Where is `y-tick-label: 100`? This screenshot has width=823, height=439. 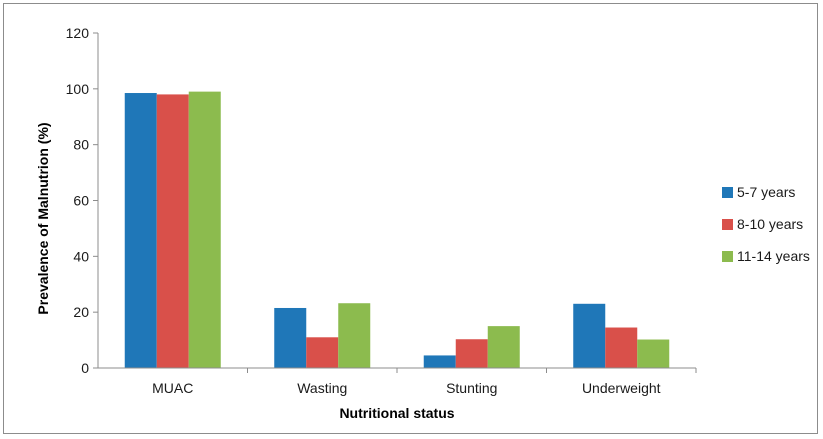 y-tick-label: 100 is located at coordinates (78, 89).